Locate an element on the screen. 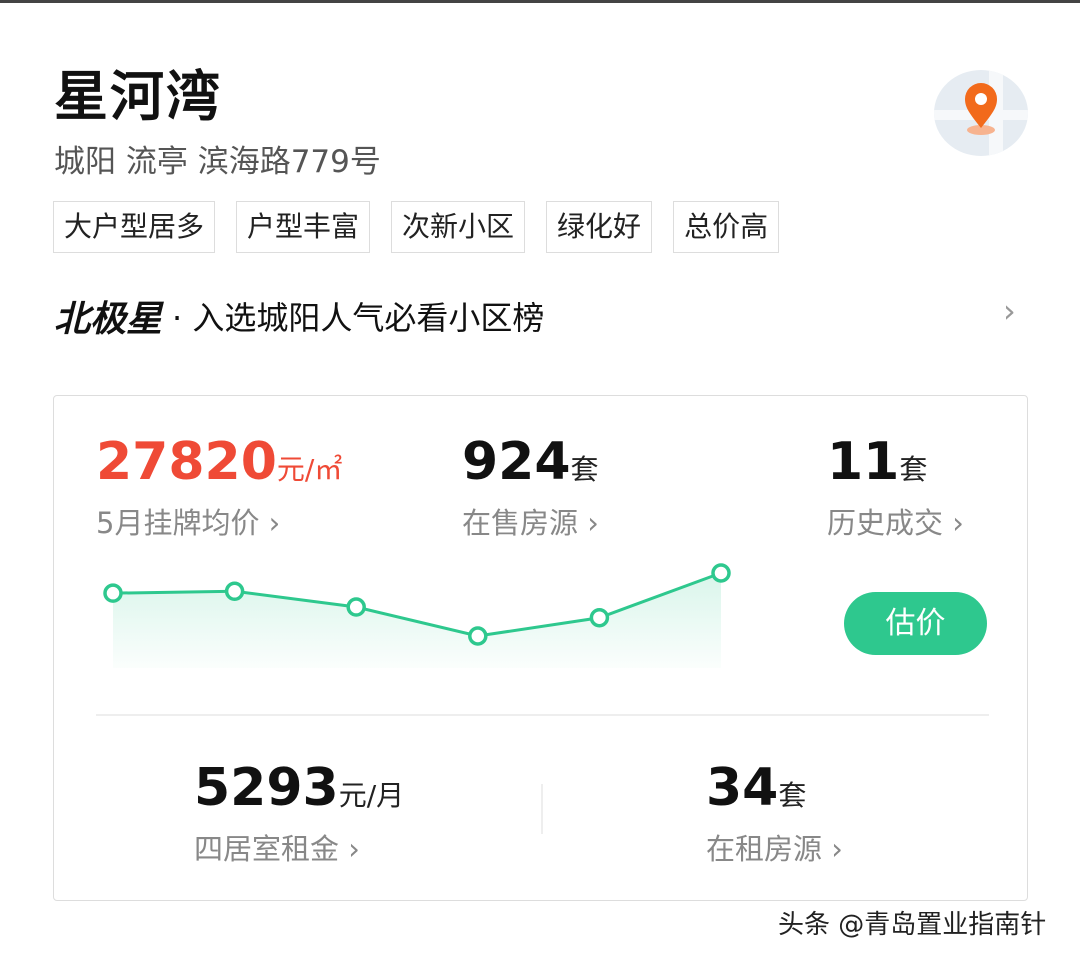 This screenshot has width=1080, height=959. tag-list: 大户型居多 户型丰富 次新小区 绿化好 总价高 is located at coordinates (416, 227).